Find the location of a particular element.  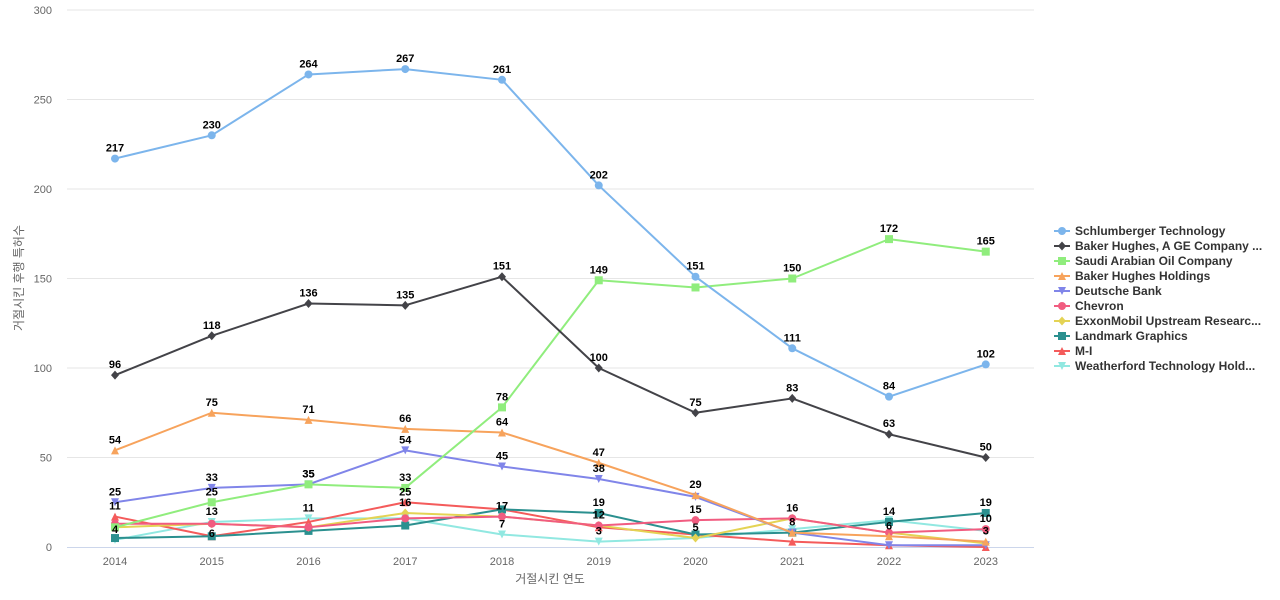

y-tick-label: 50 is located at coordinates (46, 459).